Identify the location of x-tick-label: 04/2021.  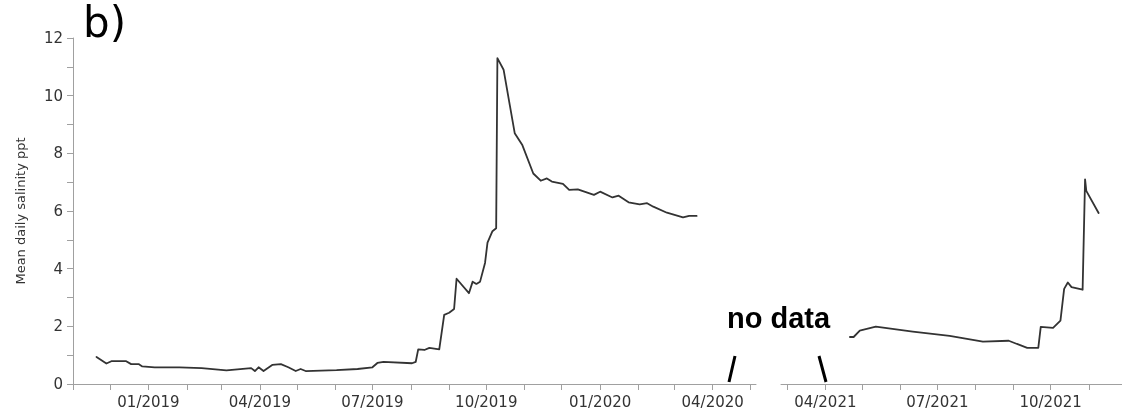
(825, 401).